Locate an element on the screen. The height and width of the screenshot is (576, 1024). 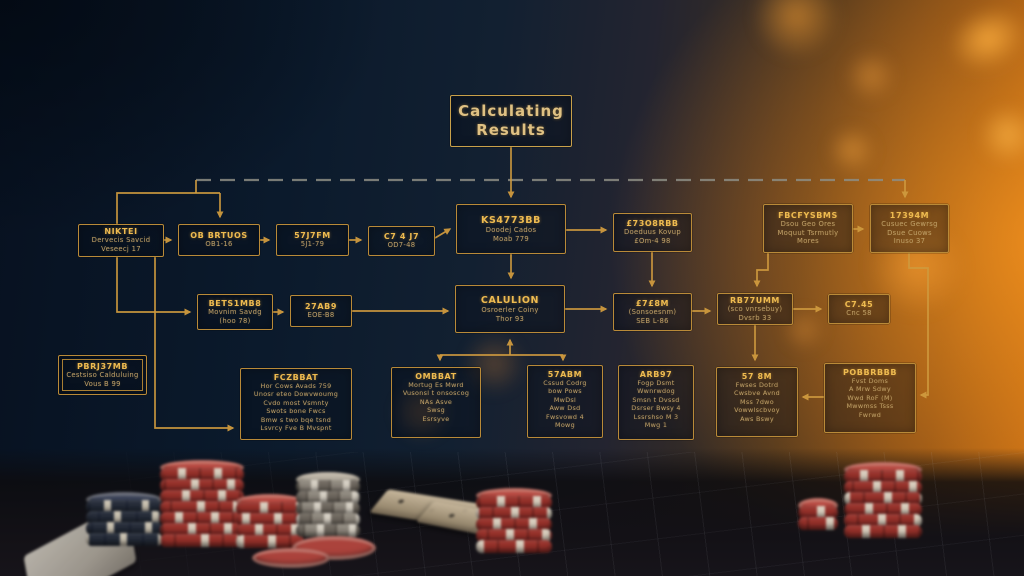
flow-box-title: C7 4 J7 is located at coordinates (401, 237).